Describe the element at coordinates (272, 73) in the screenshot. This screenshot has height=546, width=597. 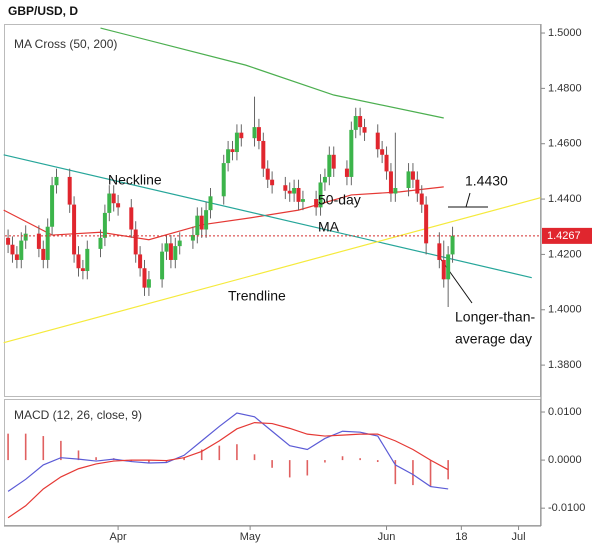
I see `ma-line` at that location.